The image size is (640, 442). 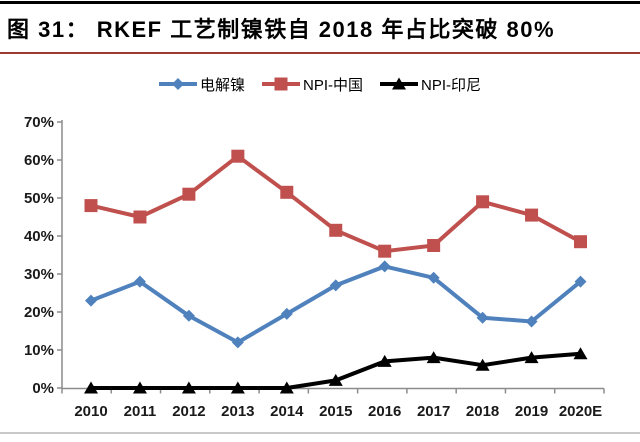 What do you see at coordinates (287, 192) in the screenshot?
I see `marker-npi-china-2014` at bounding box center [287, 192].